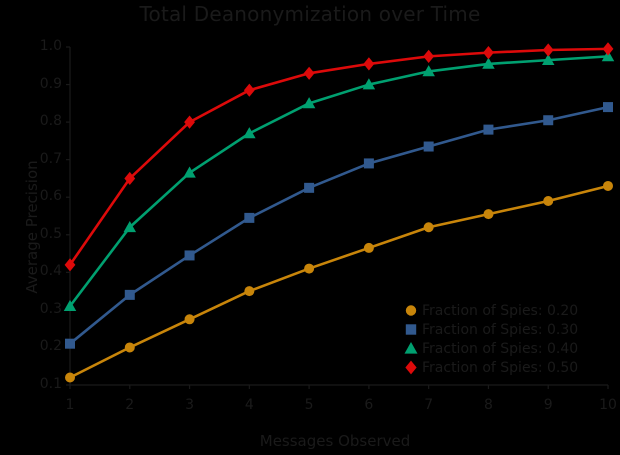 The image size is (620, 455). I want to click on x-axis-label: Messages Observed, so click(335, 441).